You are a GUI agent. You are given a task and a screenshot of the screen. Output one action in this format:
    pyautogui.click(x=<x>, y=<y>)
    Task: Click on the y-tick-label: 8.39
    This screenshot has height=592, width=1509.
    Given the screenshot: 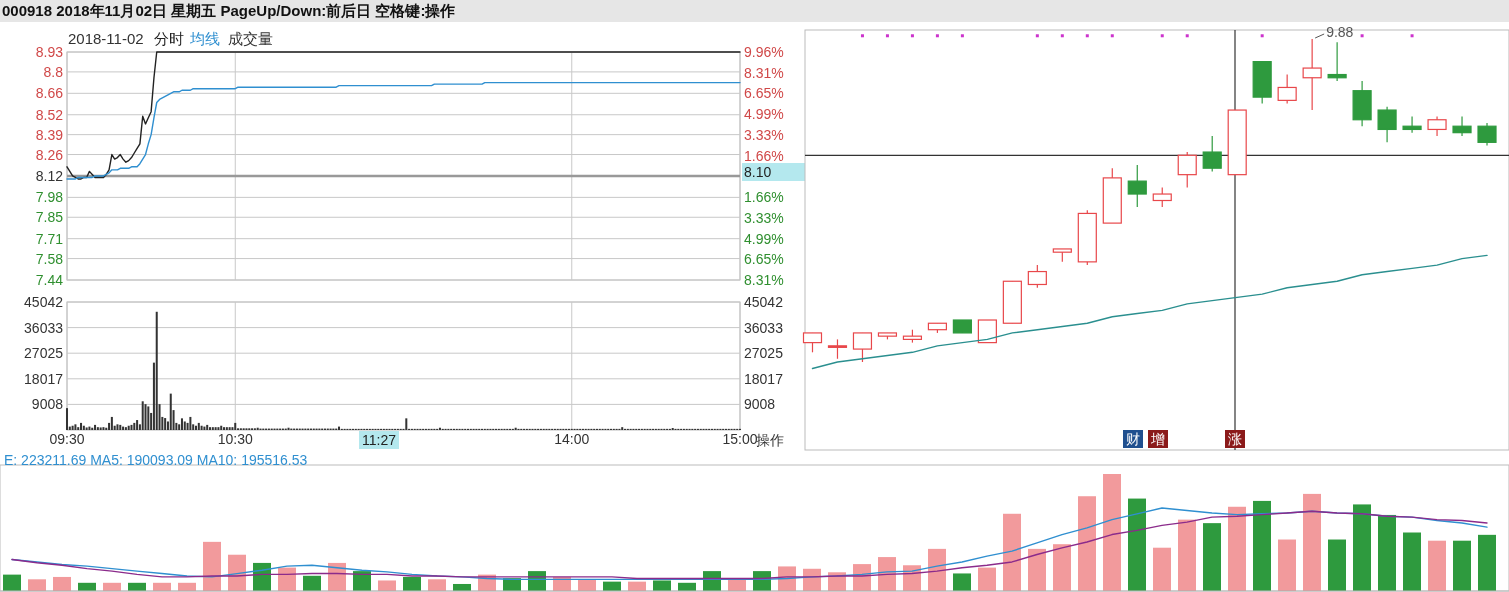 What is the action you would take?
    pyautogui.click(x=49, y=134)
    